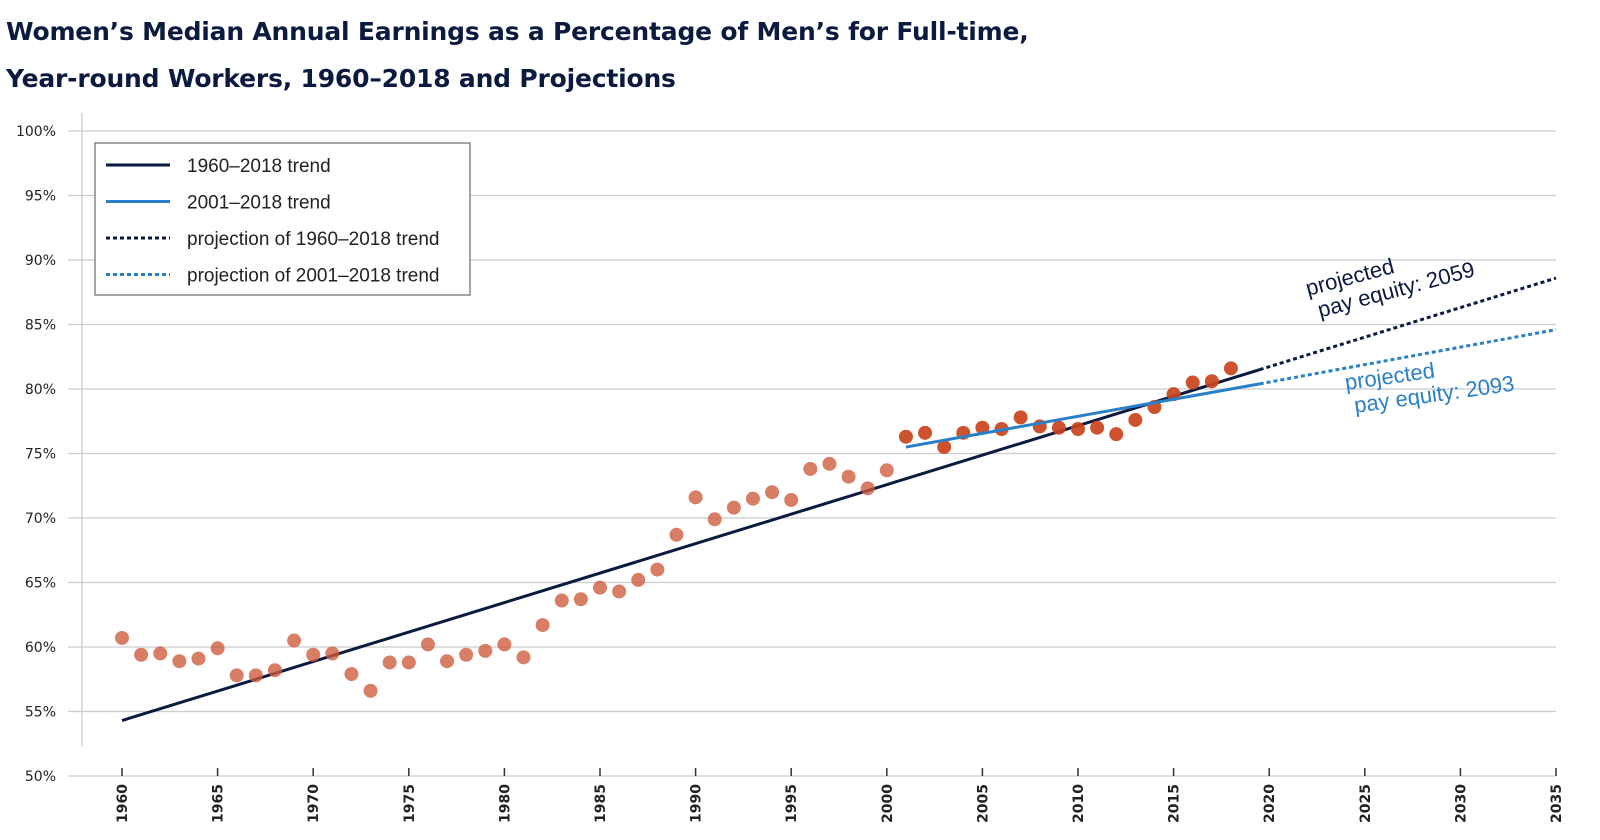  I want to click on x-tick-label: 1985, so click(601, 803).